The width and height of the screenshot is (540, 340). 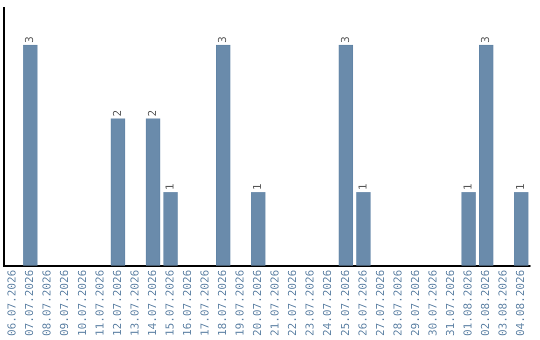 What do you see at coordinates (433, 303) in the screenshot?
I see `x-tick-label: 30.07.2026` at bounding box center [433, 303].